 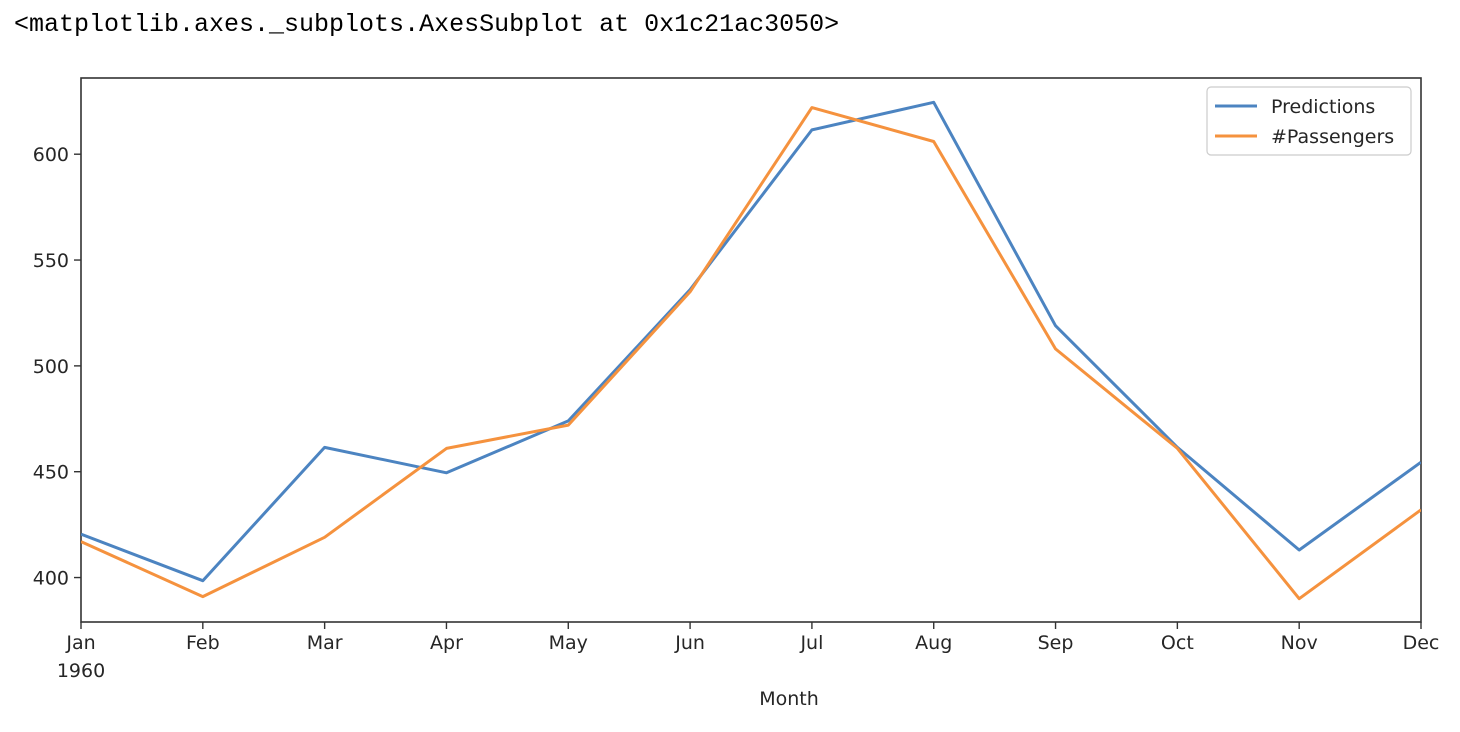 What do you see at coordinates (80, 643) in the screenshot?
I see `x-tick-label: Jan` at bounding box center [80, 643].